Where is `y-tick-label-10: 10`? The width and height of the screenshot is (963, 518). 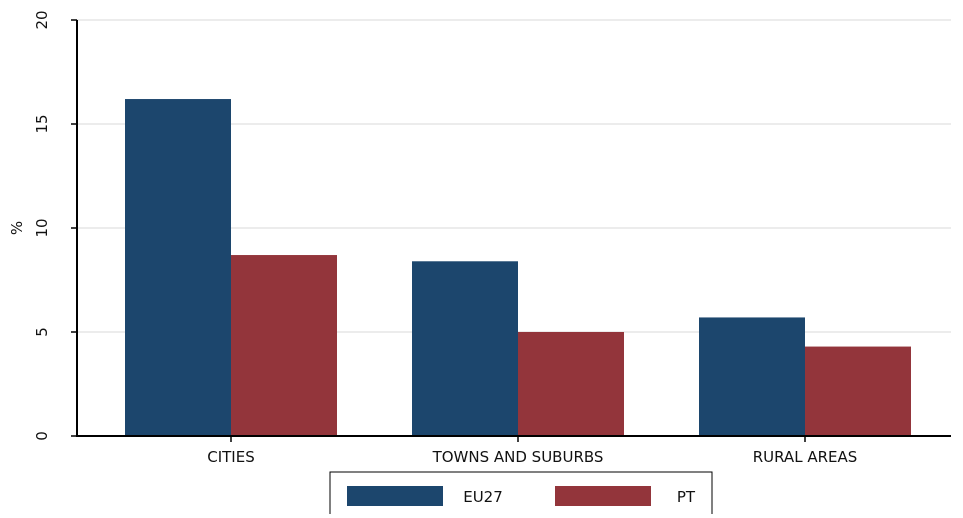 y-tick-label-10: 10 is located at coordinates (42, 227).